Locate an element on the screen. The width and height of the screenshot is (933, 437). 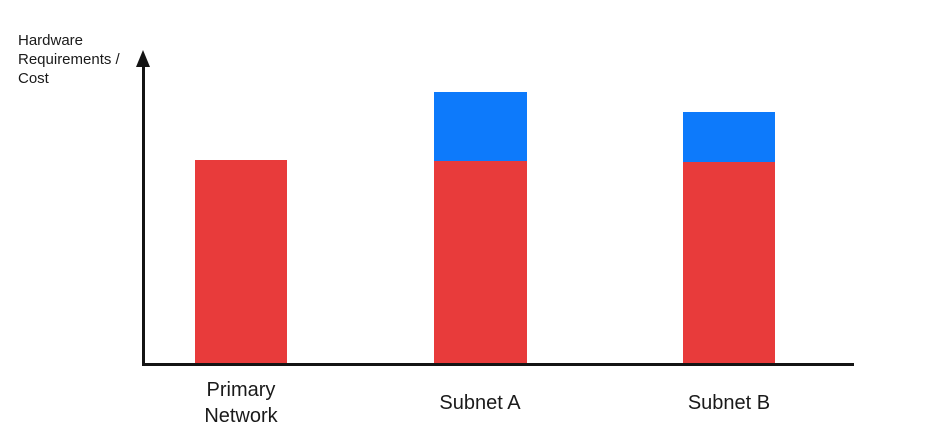
bar-subnet-a is located at coordinates (480, 227).